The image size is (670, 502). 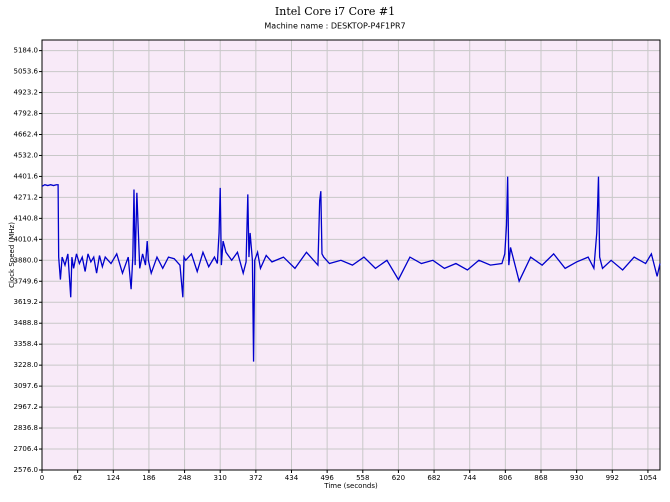 I want to click on y-tick-label: 3358.4, so click(x=26, y=344).